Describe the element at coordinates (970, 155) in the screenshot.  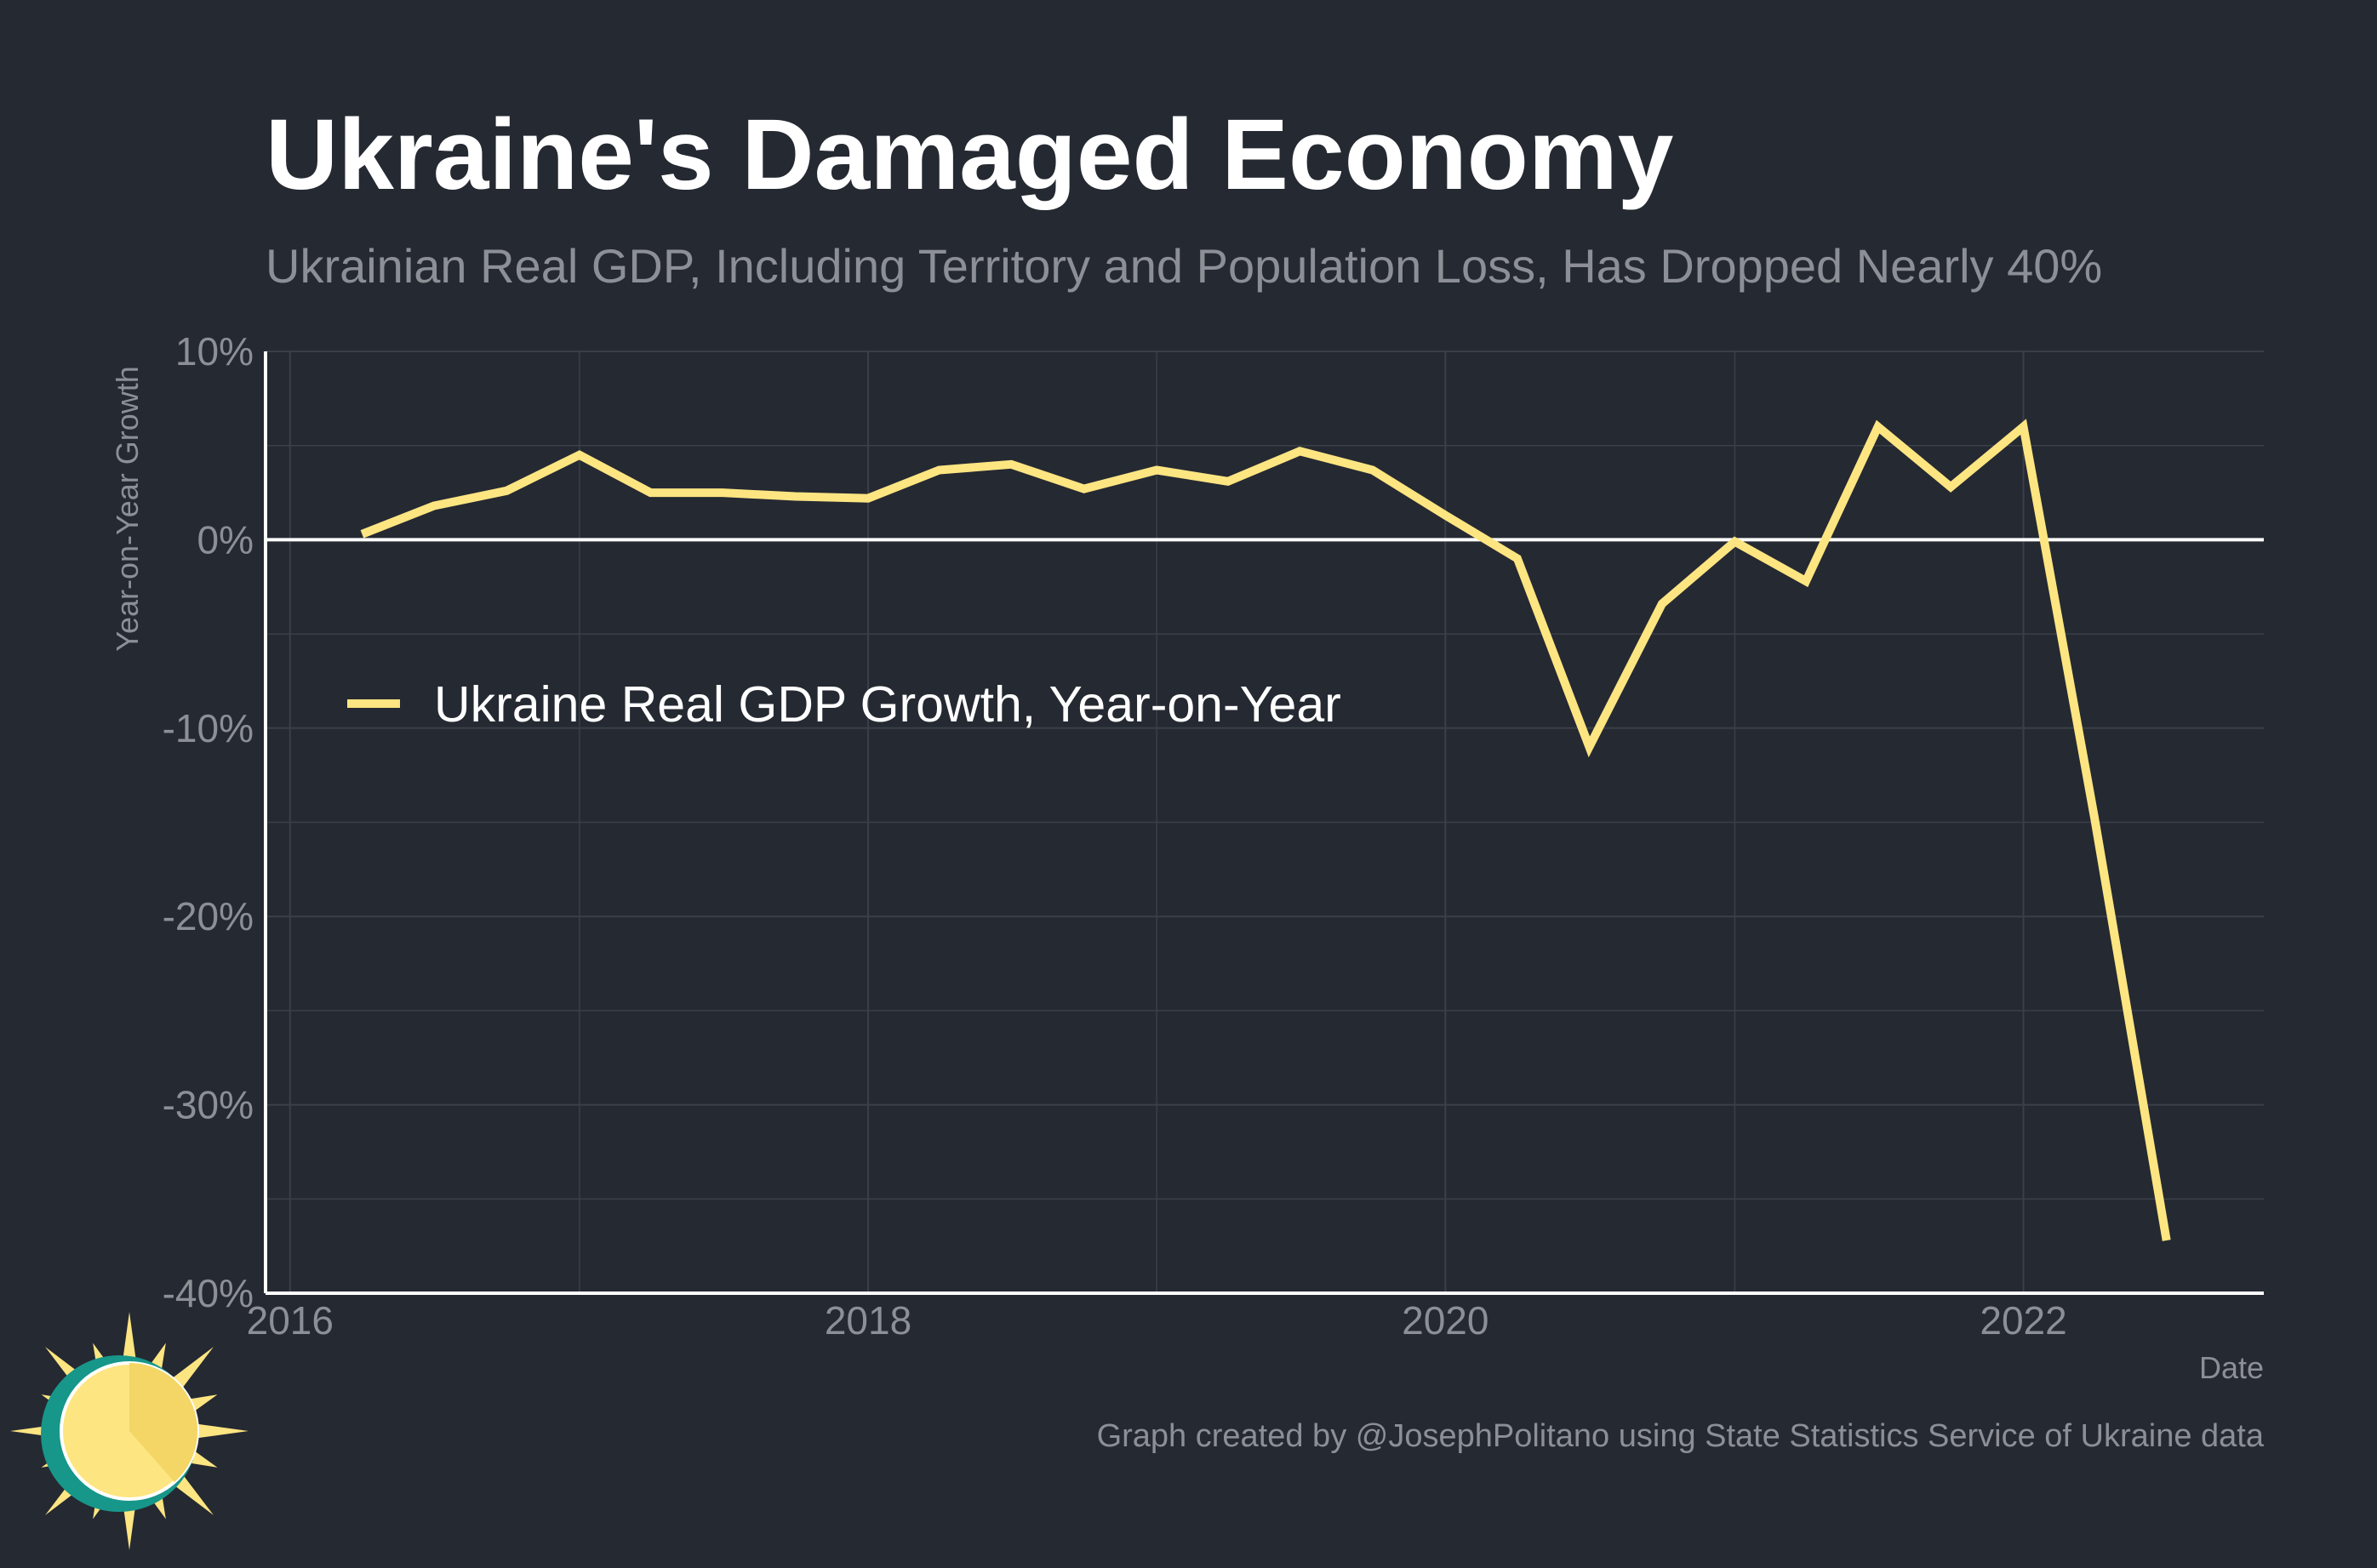
I see `chart-title: Ukraine's Damaged Economy` at that location.